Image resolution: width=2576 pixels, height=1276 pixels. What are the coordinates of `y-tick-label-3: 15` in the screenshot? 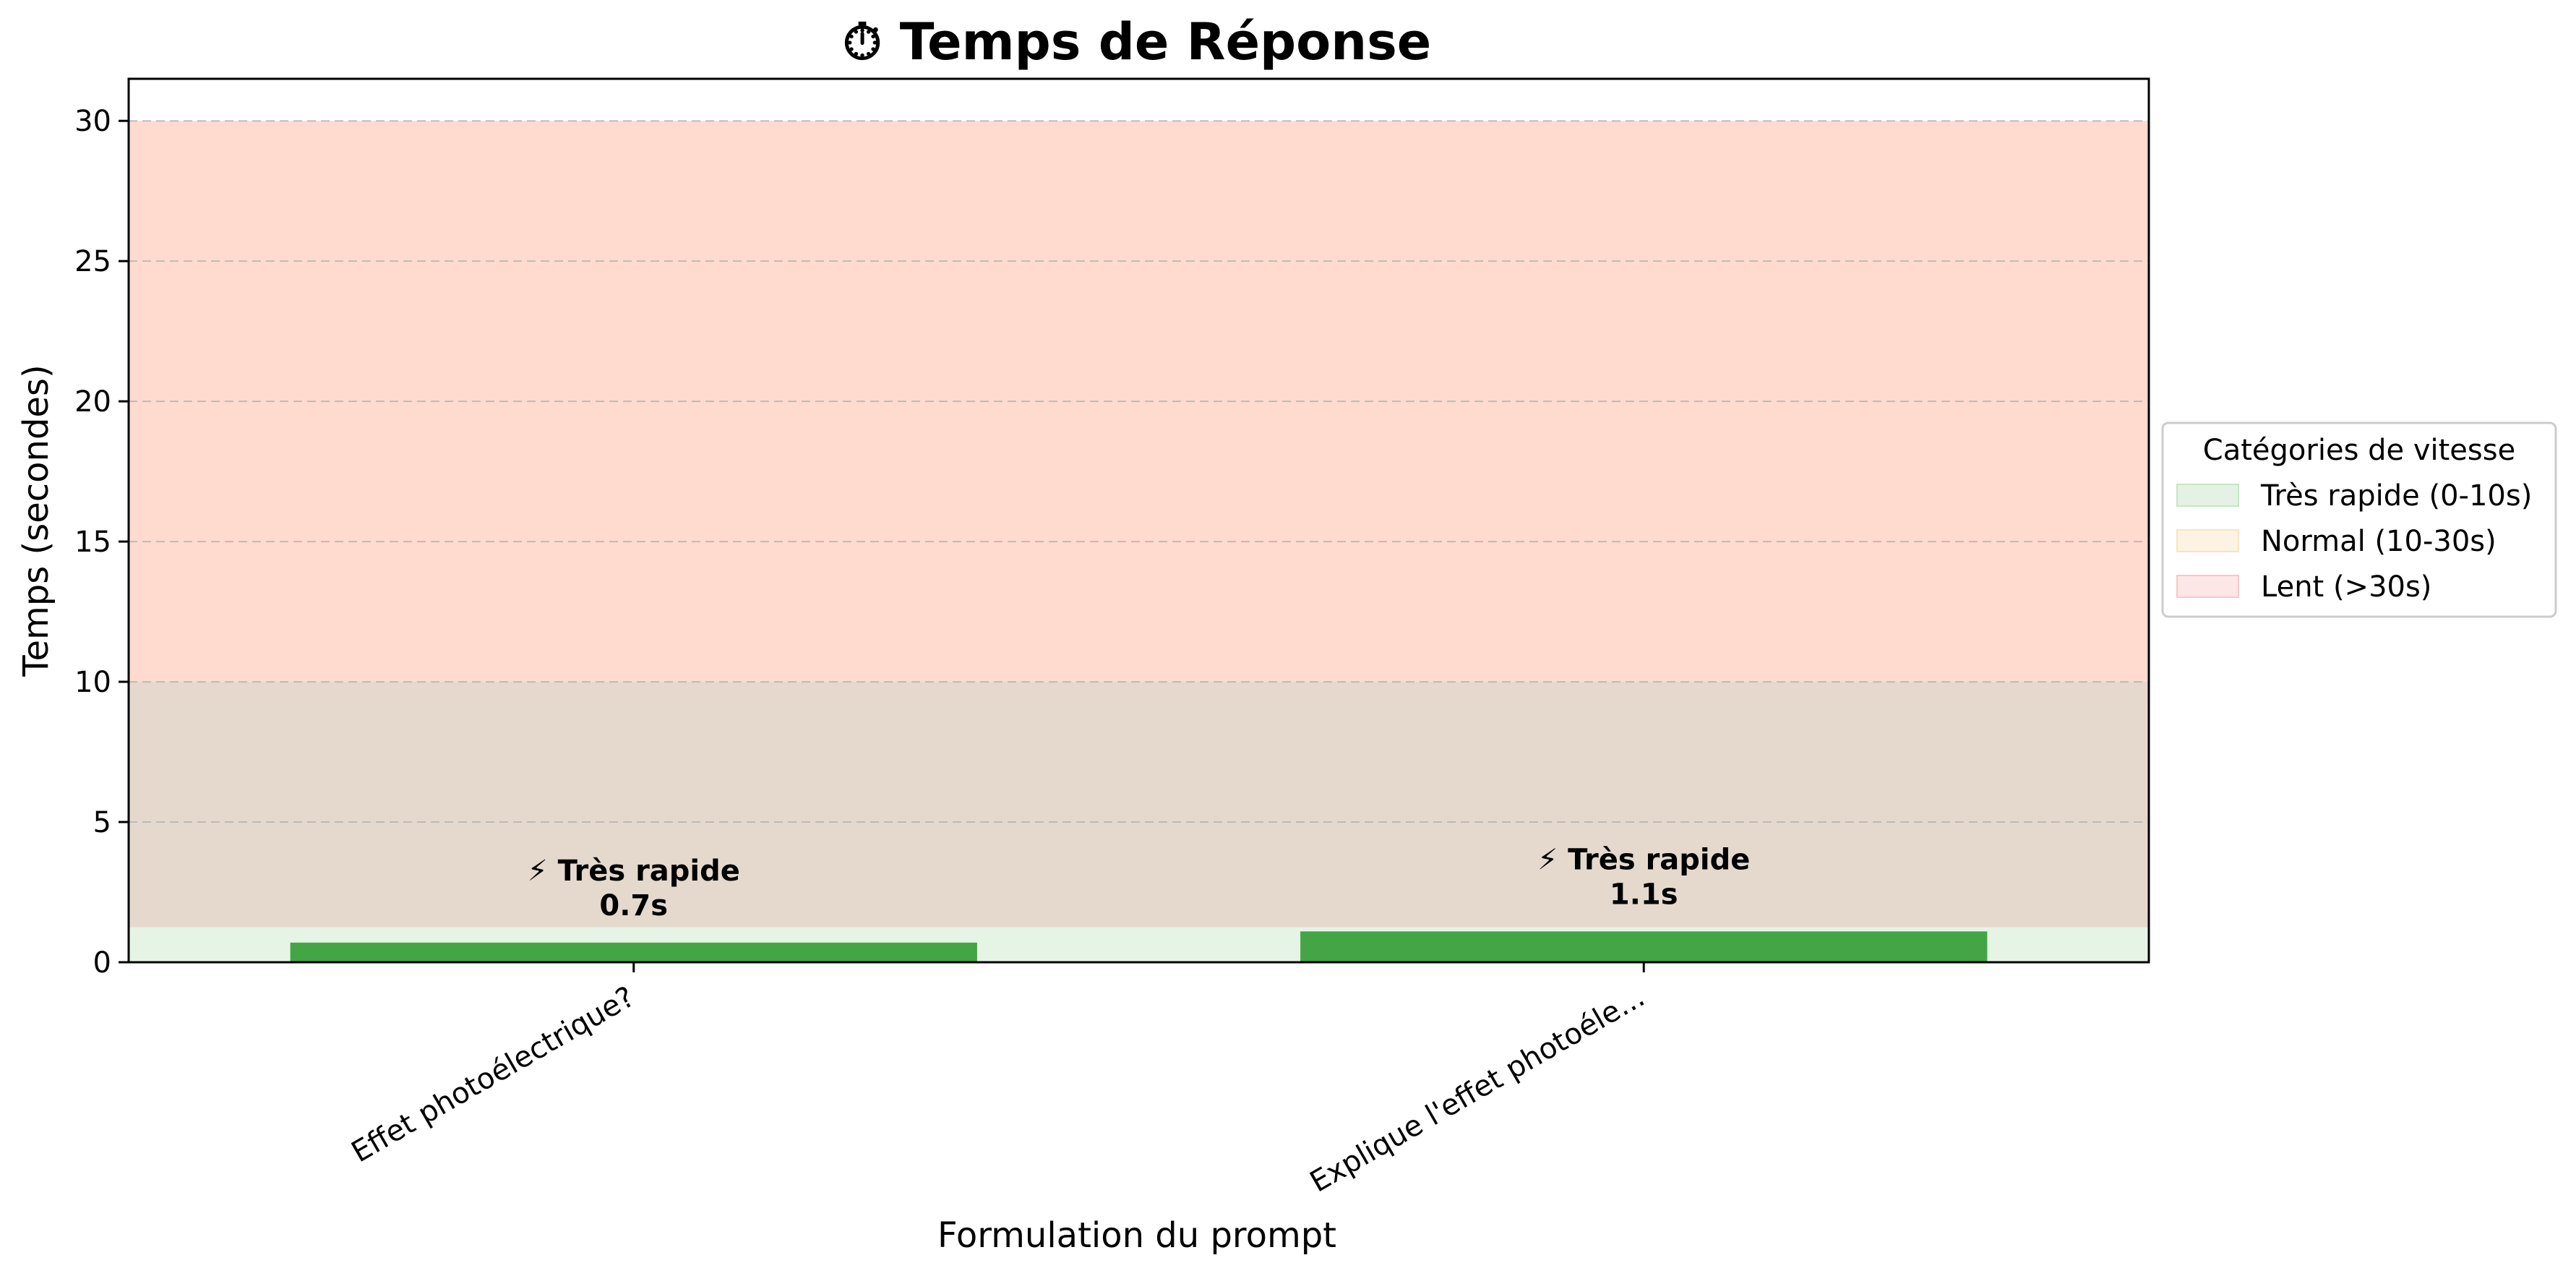 It's located at (93, 542).